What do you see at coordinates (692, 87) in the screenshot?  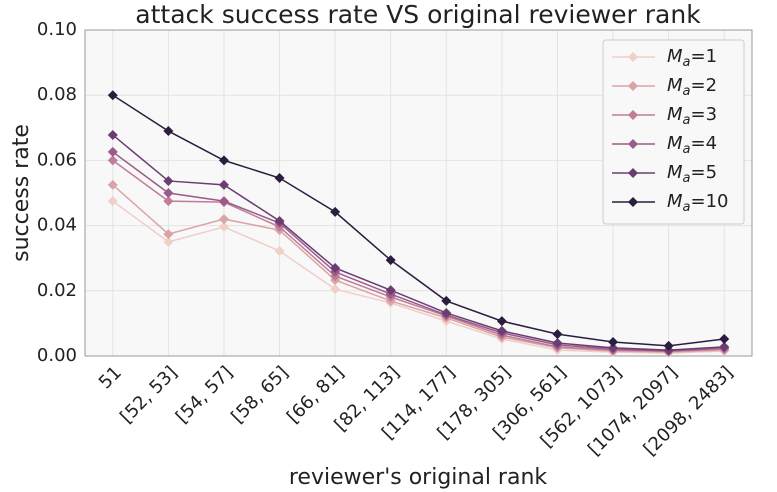 I see `legend-label: Ma=2` at bounding box center [692, 87].